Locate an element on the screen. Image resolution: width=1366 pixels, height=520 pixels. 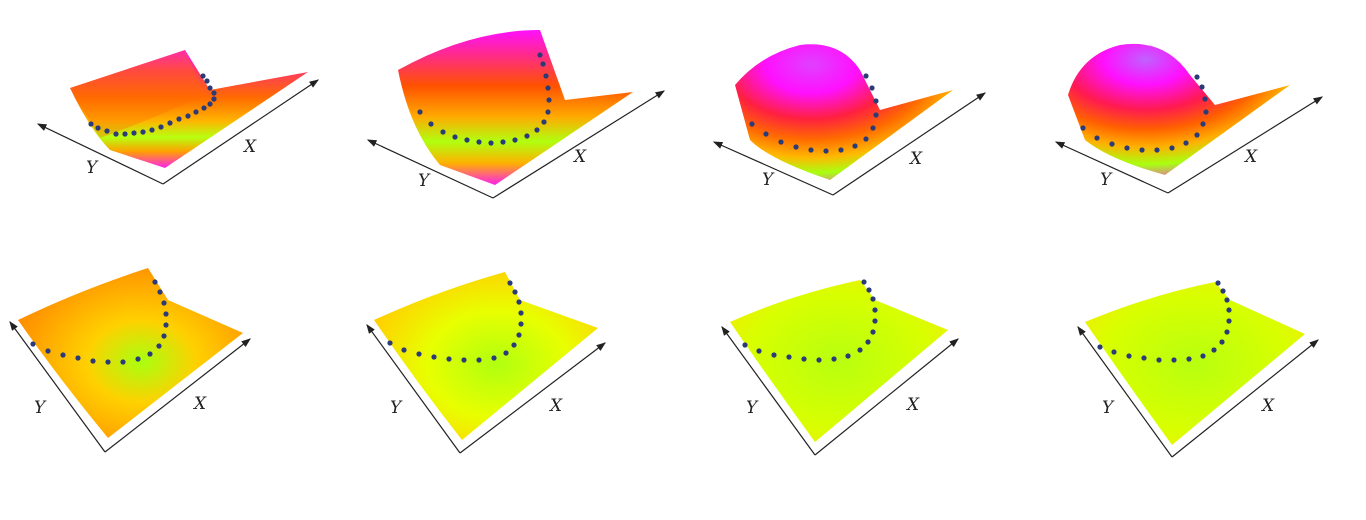
panel-top-2: X Y is located at coordinates (516, 114).